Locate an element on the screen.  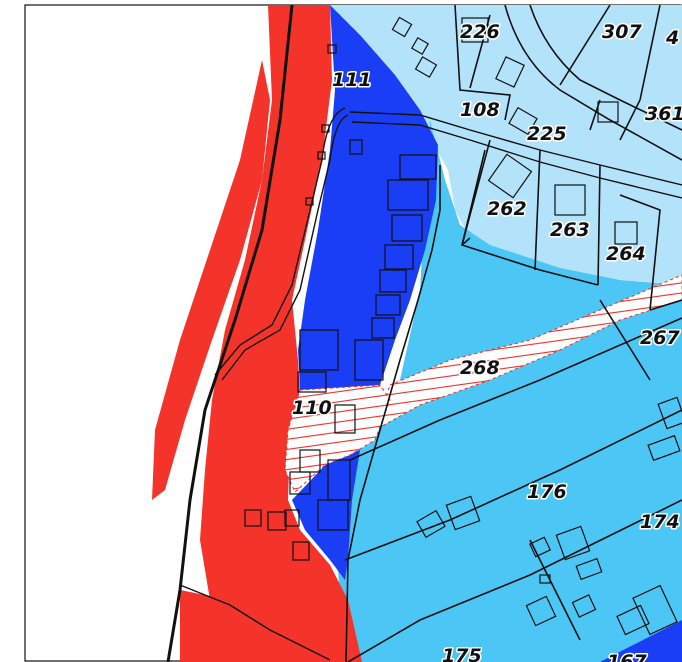
dark-blue-zone-lower is located at coordinates (326, 515).